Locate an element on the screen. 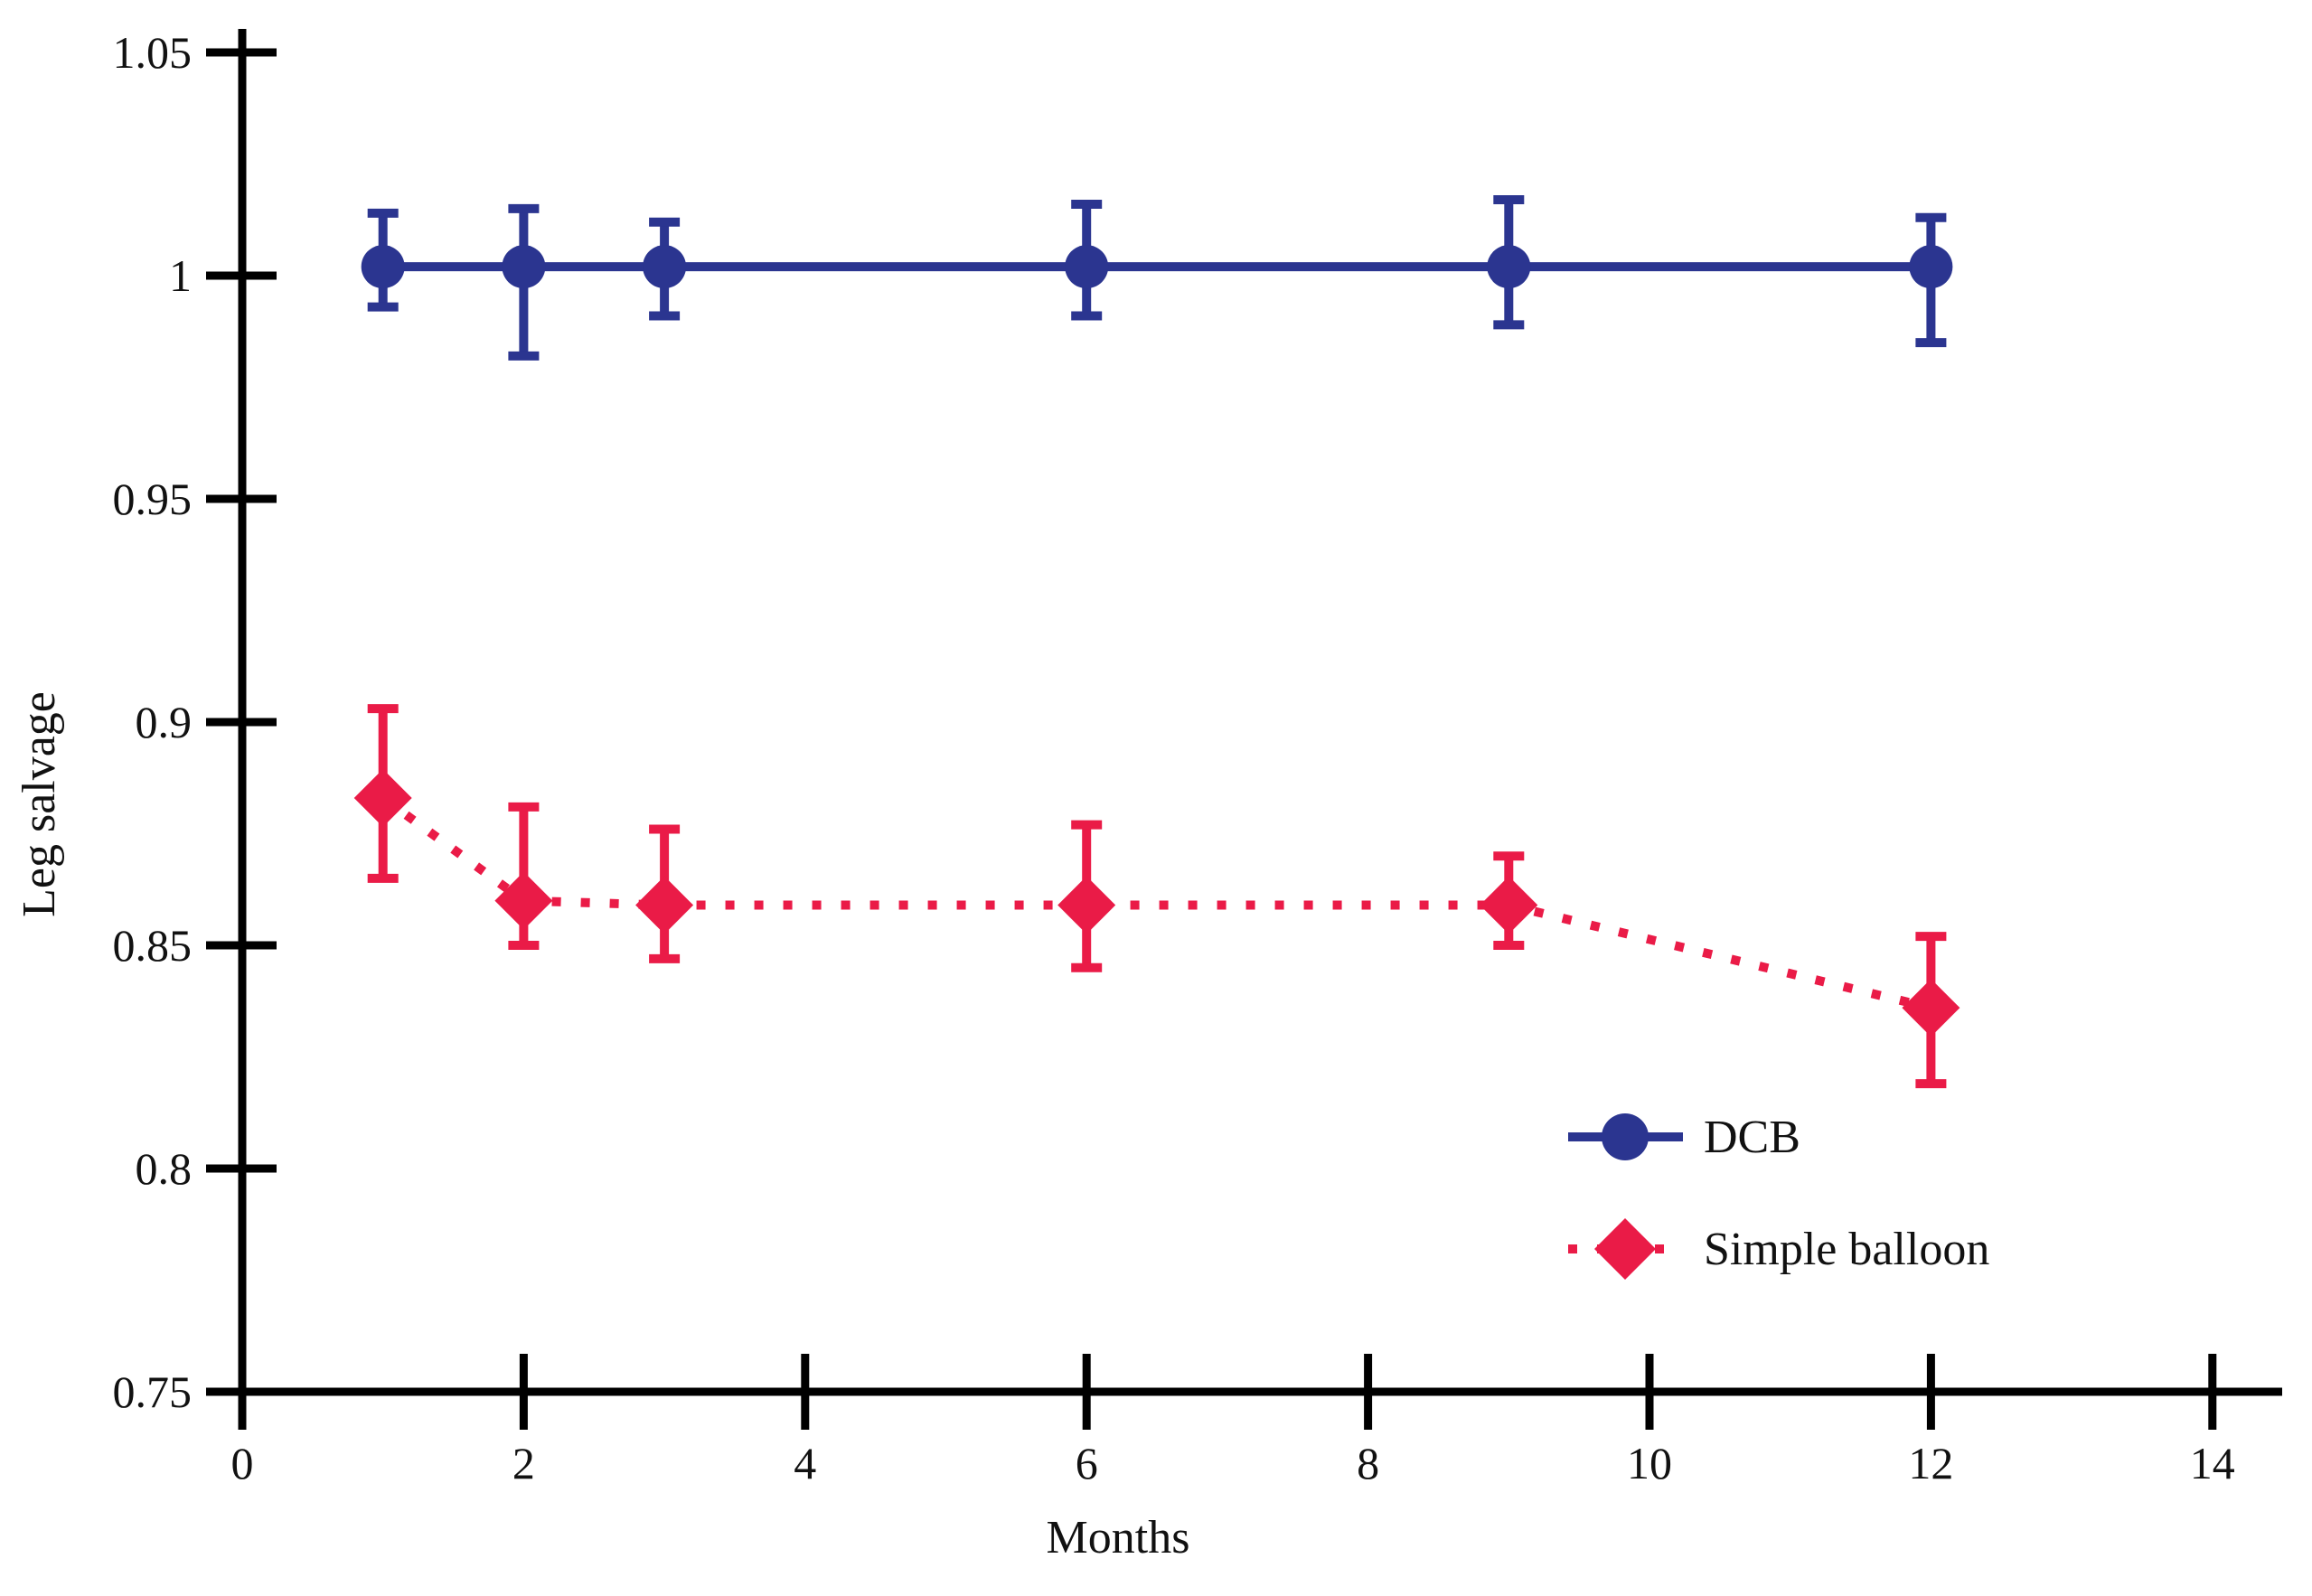 The height and width of the screenshot is (1596, 2312). x-tick-label: 8 is located at coordinates (1368, 1463).